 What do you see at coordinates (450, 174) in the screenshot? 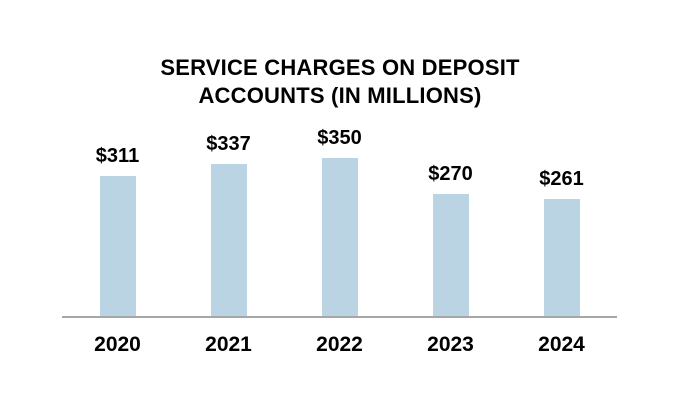
I see `bar-value-label: $270` at bounding box center [450, 174].